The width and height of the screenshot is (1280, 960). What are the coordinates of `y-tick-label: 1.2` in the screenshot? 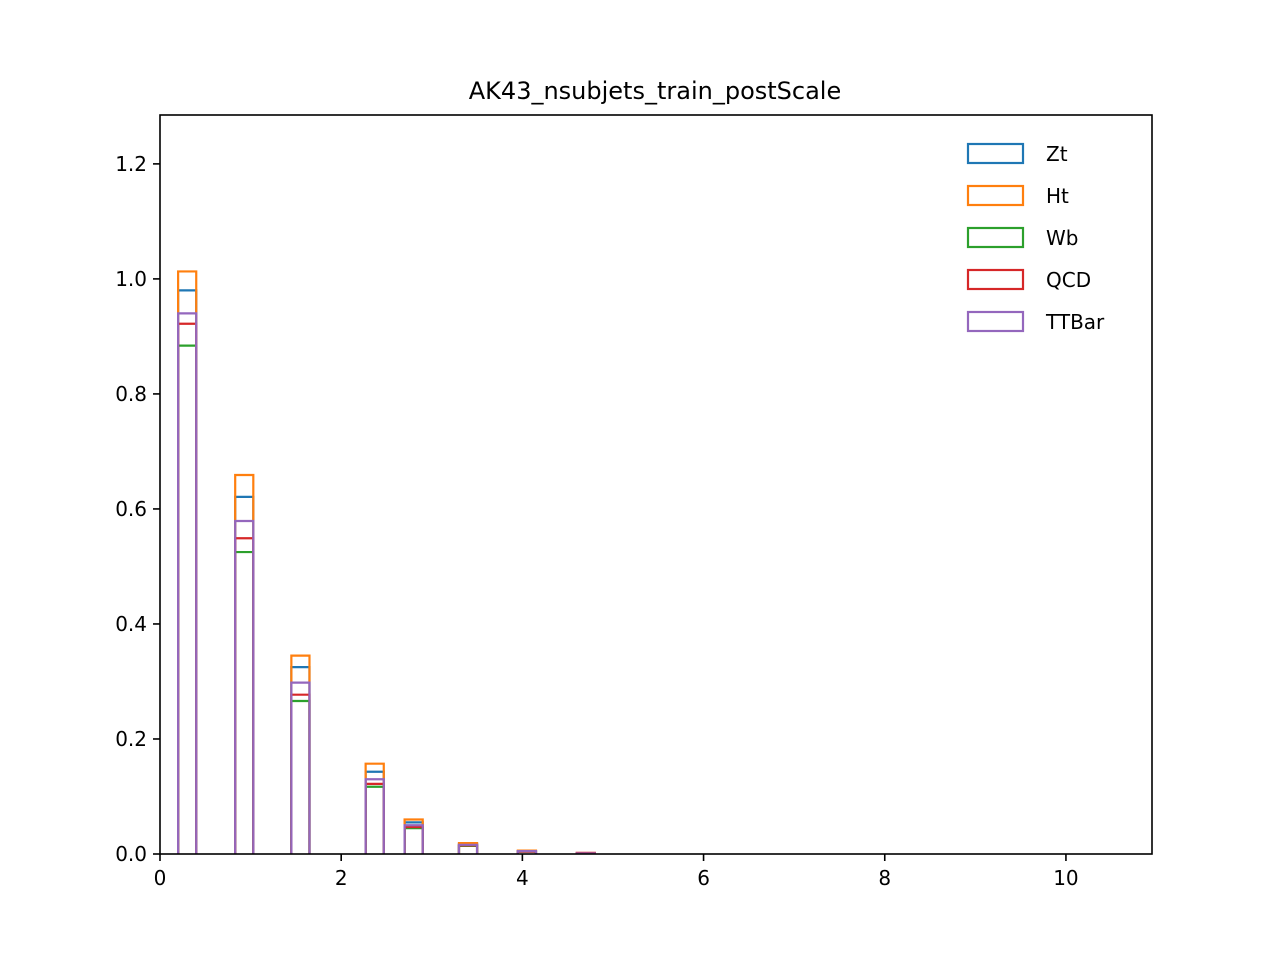 It's located at (131, 164).